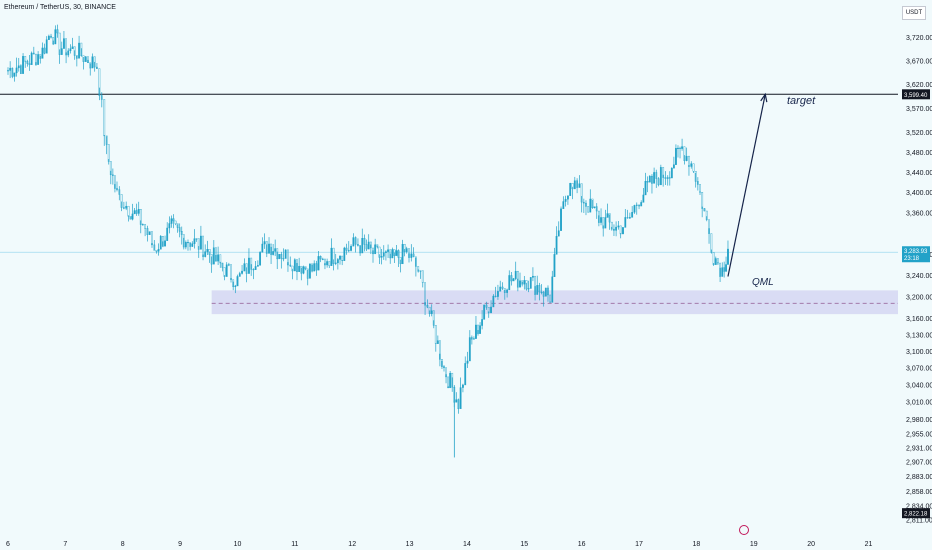 The image size is (932, 550). What do you see at coordinates (919, 276) in the screenshot?
I see `y-tick-label: 3,240.00` at bounding box center [919, 276].